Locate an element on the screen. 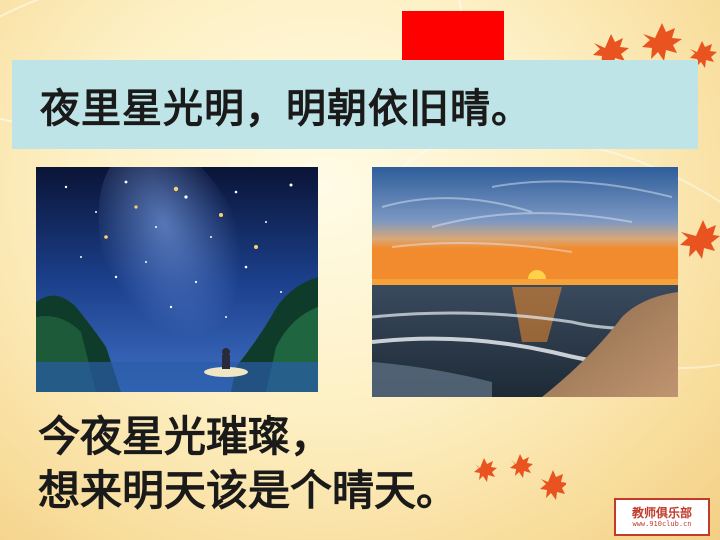  maple-leaves-bottom-decoration is located at coordinates (520, 477).